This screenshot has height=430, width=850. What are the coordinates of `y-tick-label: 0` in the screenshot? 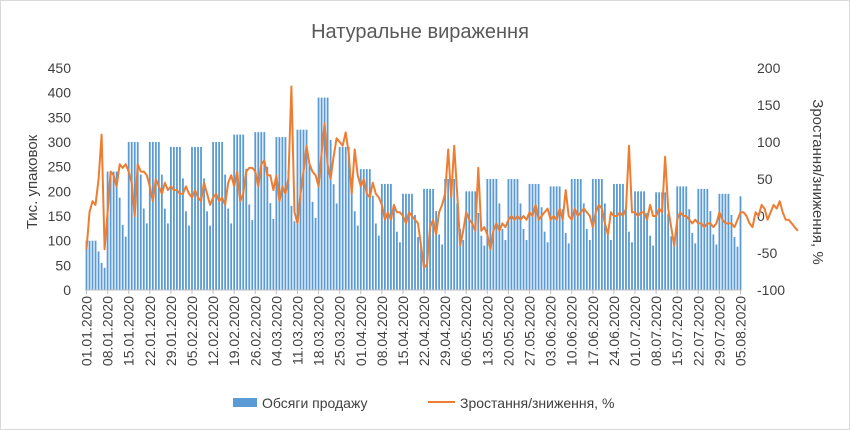 It's located at (67, 290).